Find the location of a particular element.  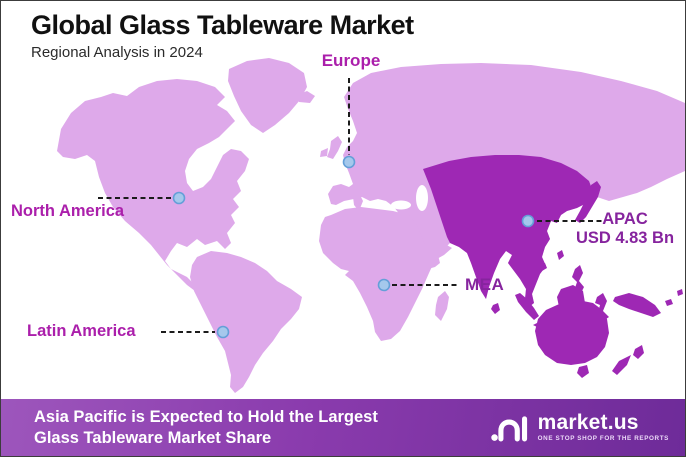

apac-market-value: USD 4.83 Bn is located at coordinates (625, 238).